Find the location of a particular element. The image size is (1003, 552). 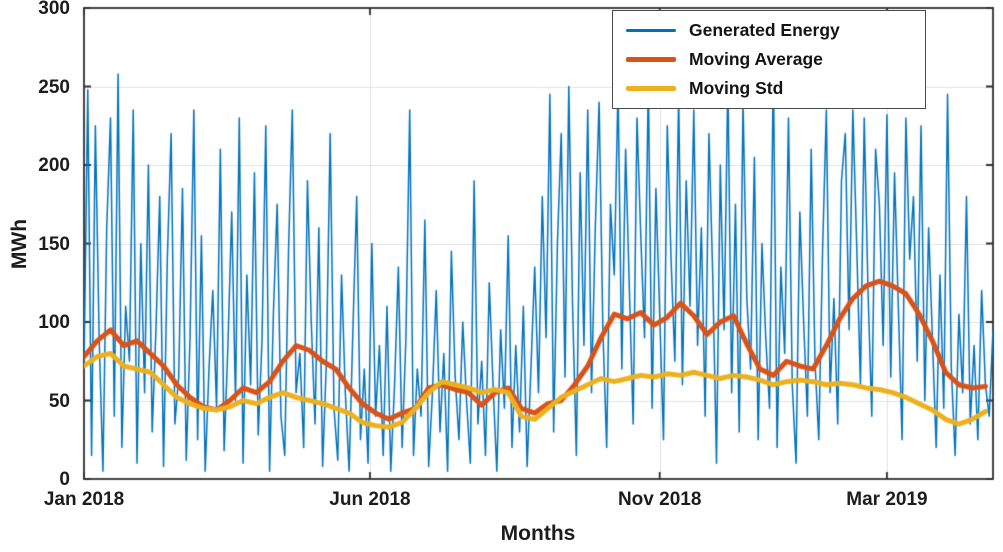

legend-label-moving-average: Moving Average is located at coordinates (756, 59).